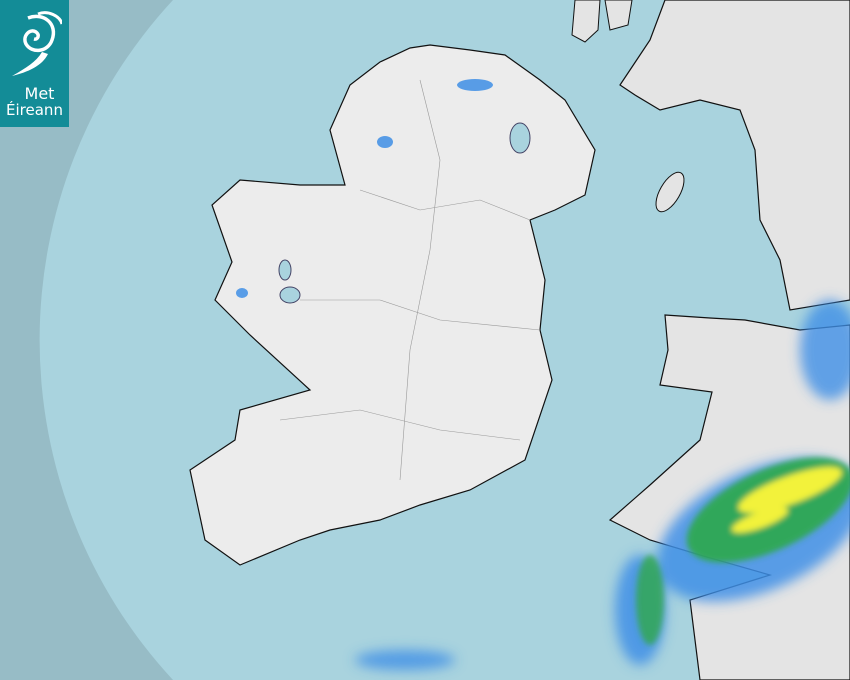 Image resolution: width=850 pixels, height=680 pixels. I want to click on great-britain-landmass, so click(734, 155).